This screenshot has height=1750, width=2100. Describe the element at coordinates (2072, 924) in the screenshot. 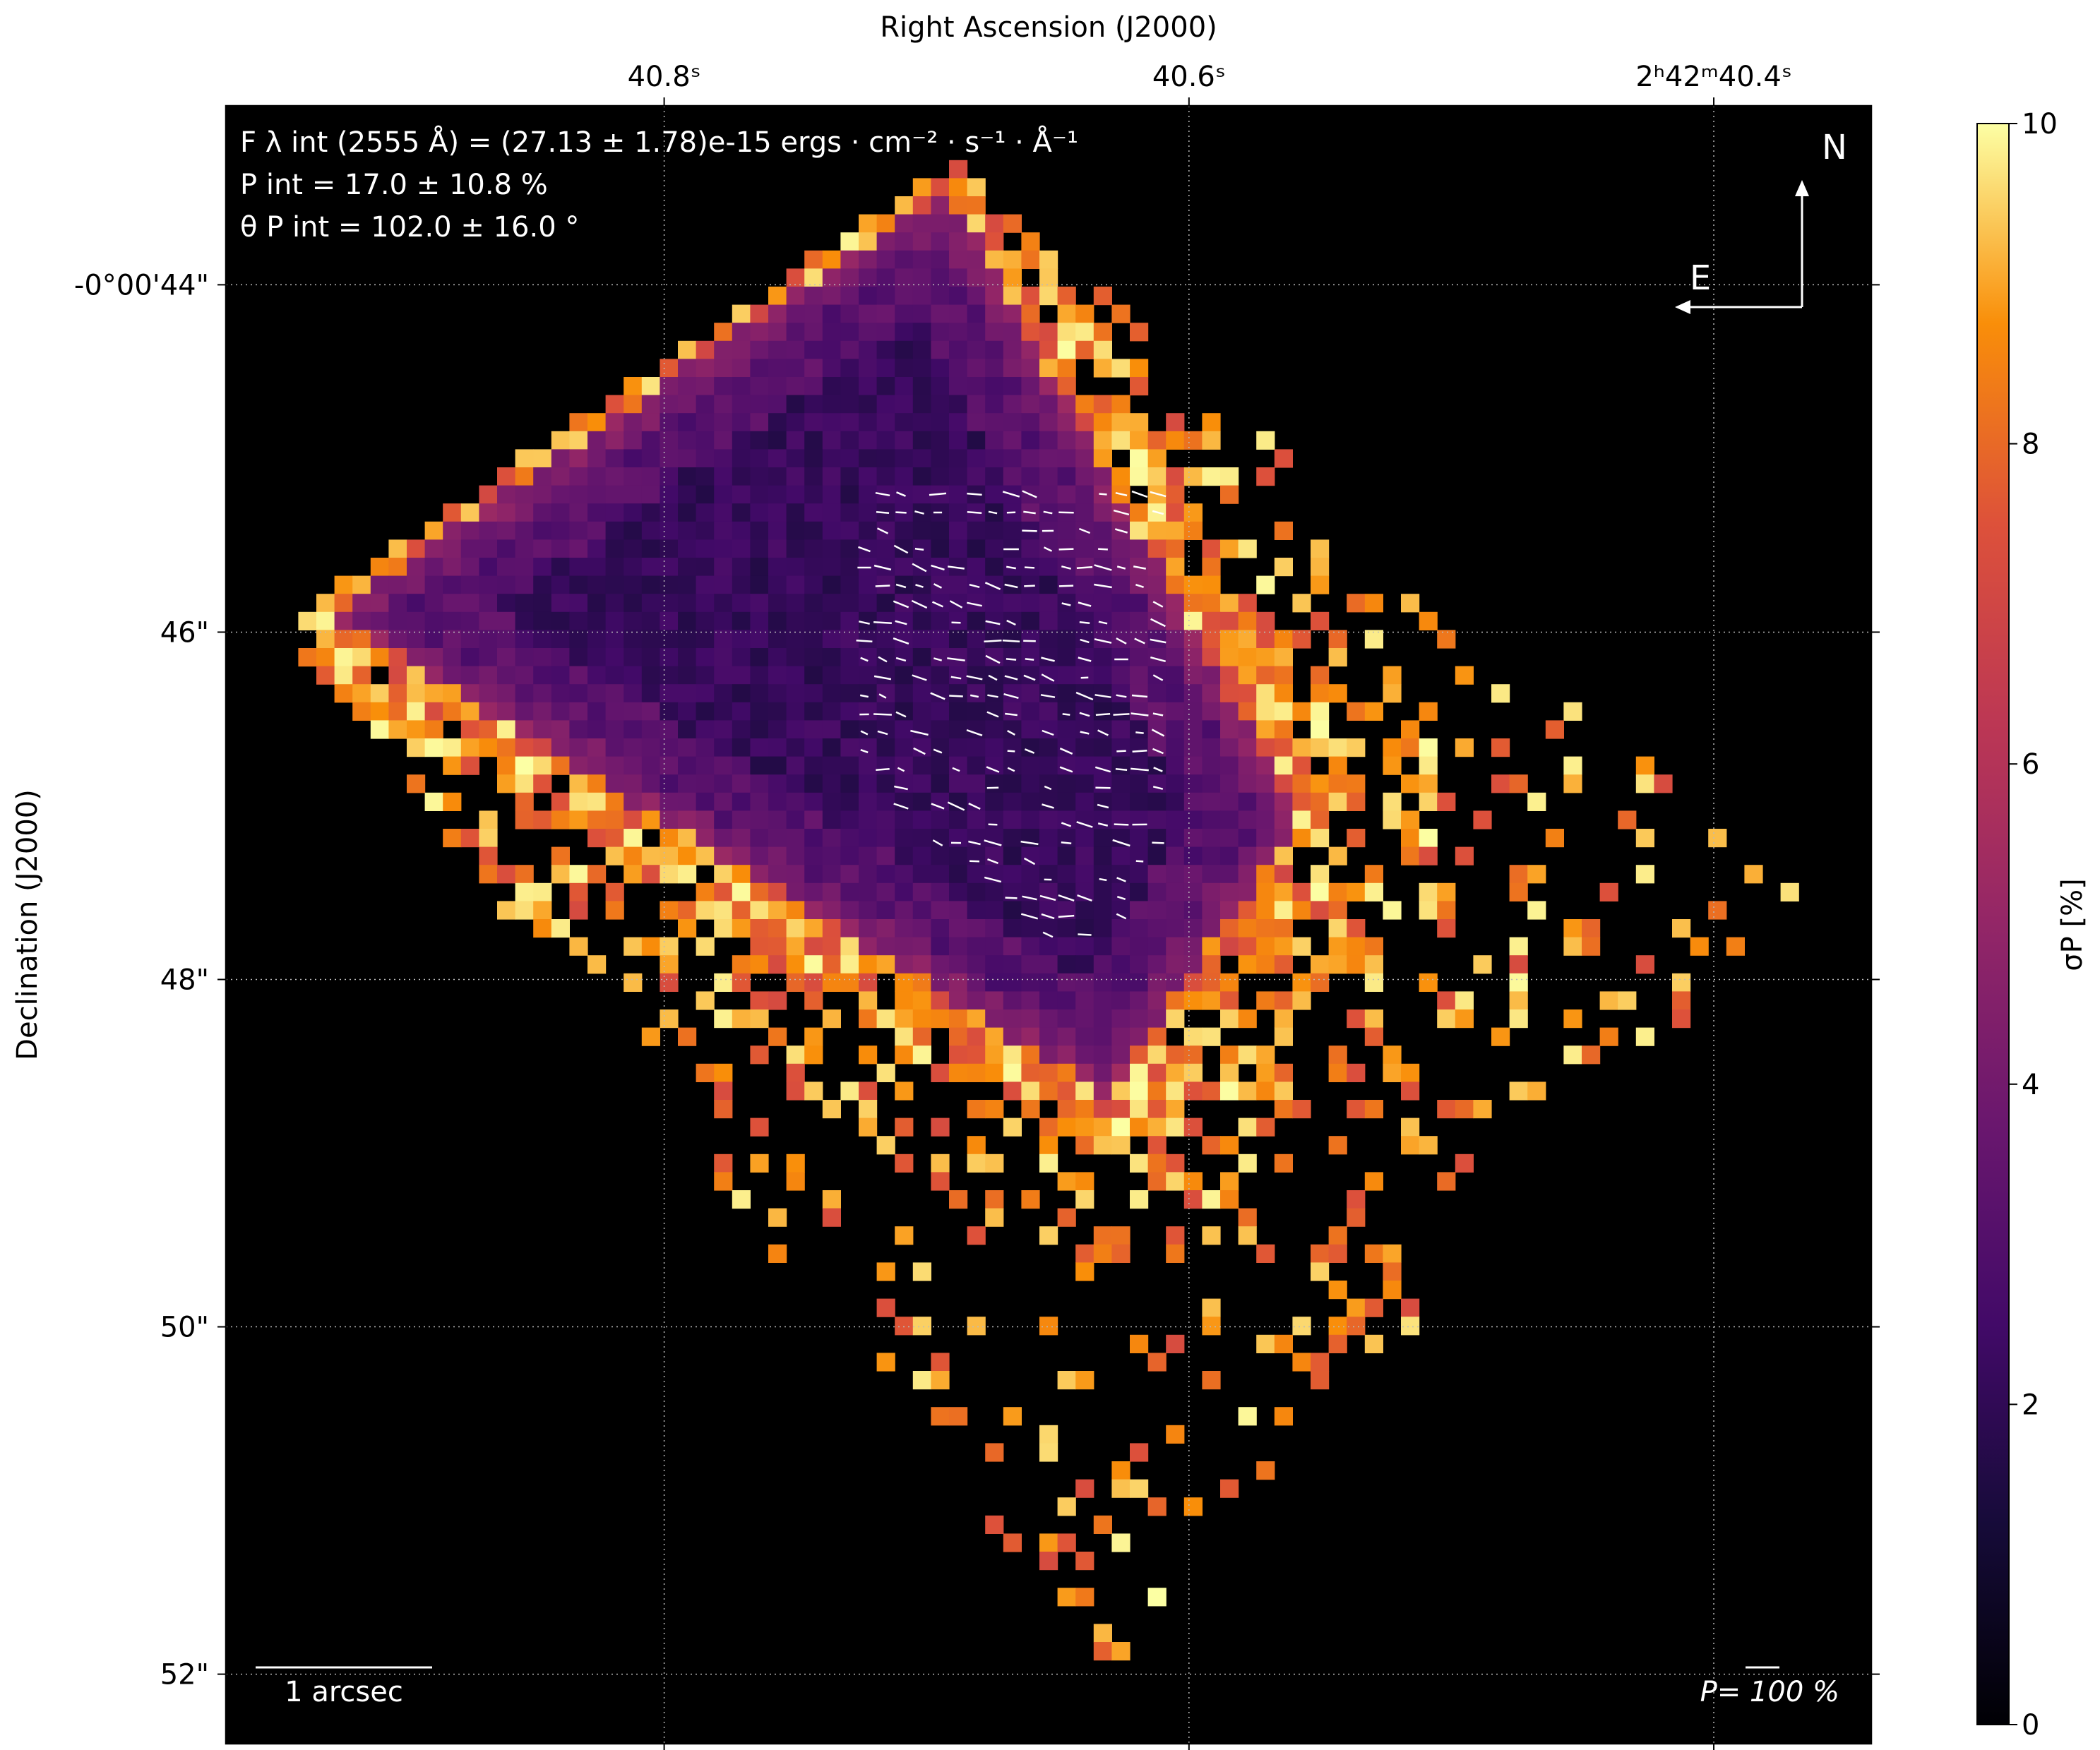

I see `colorbar-label: σP [%]` at that location.